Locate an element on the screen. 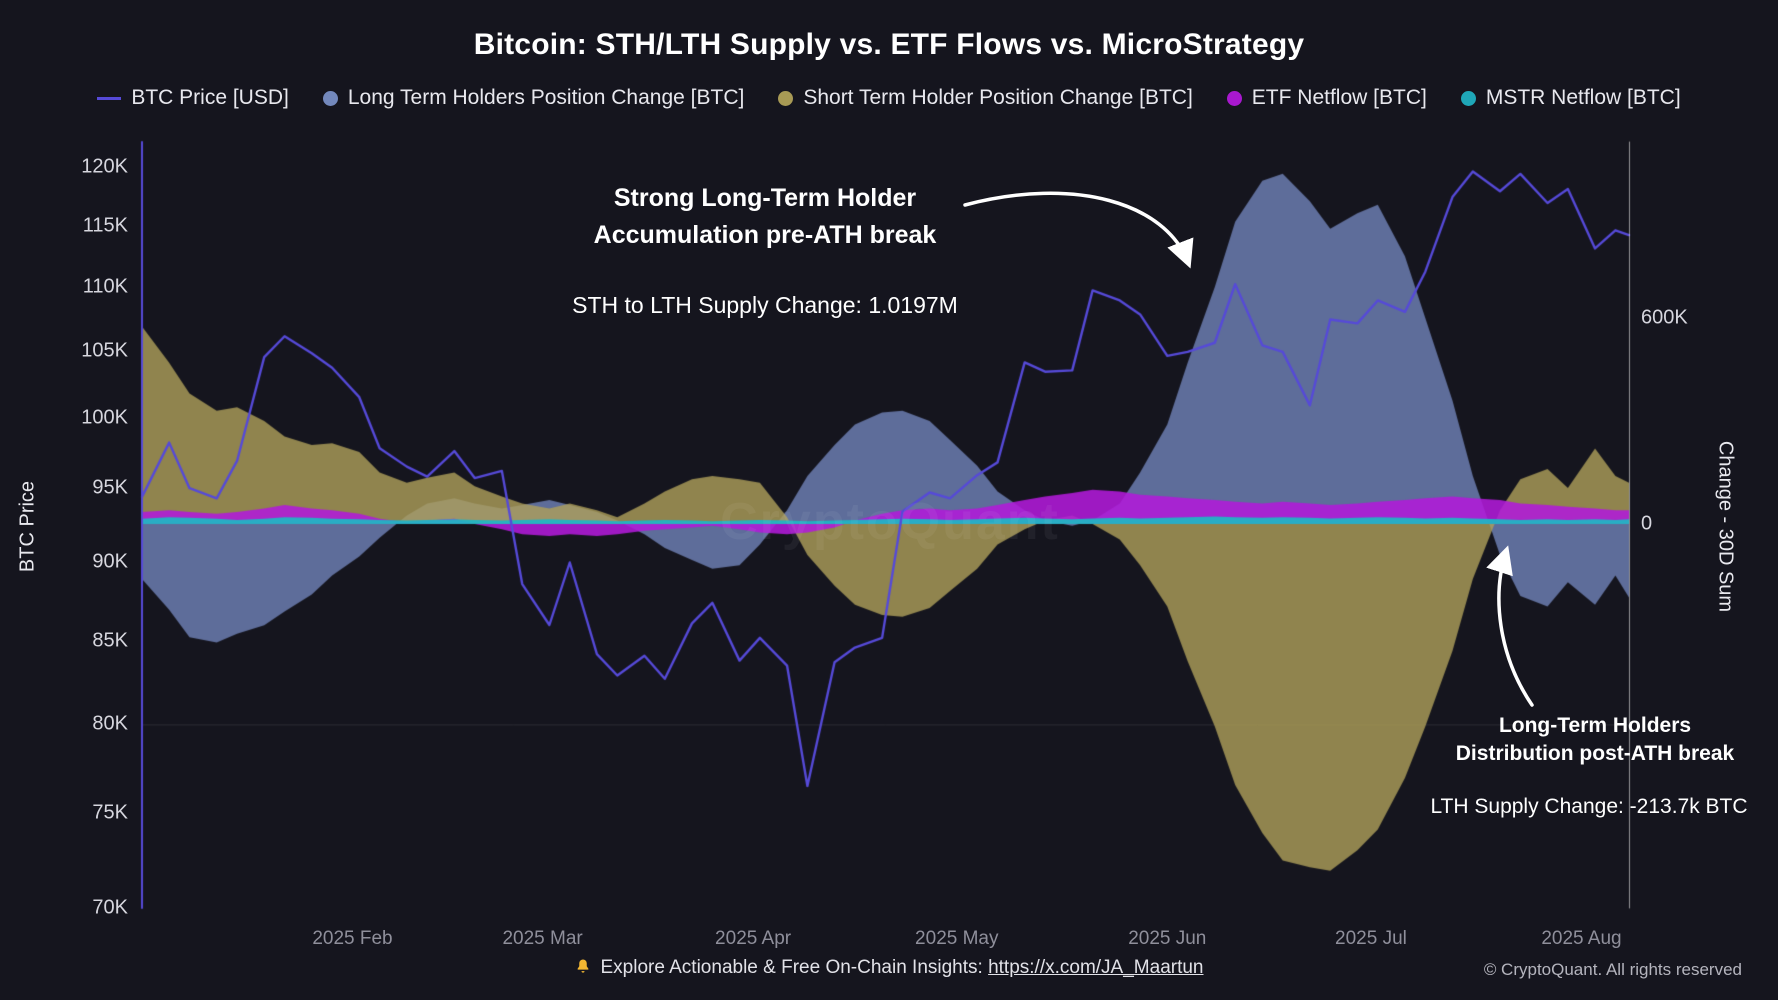 The image size is (1778, 1000). price-tick-100K: 100K is located at coordinates (104, 417).